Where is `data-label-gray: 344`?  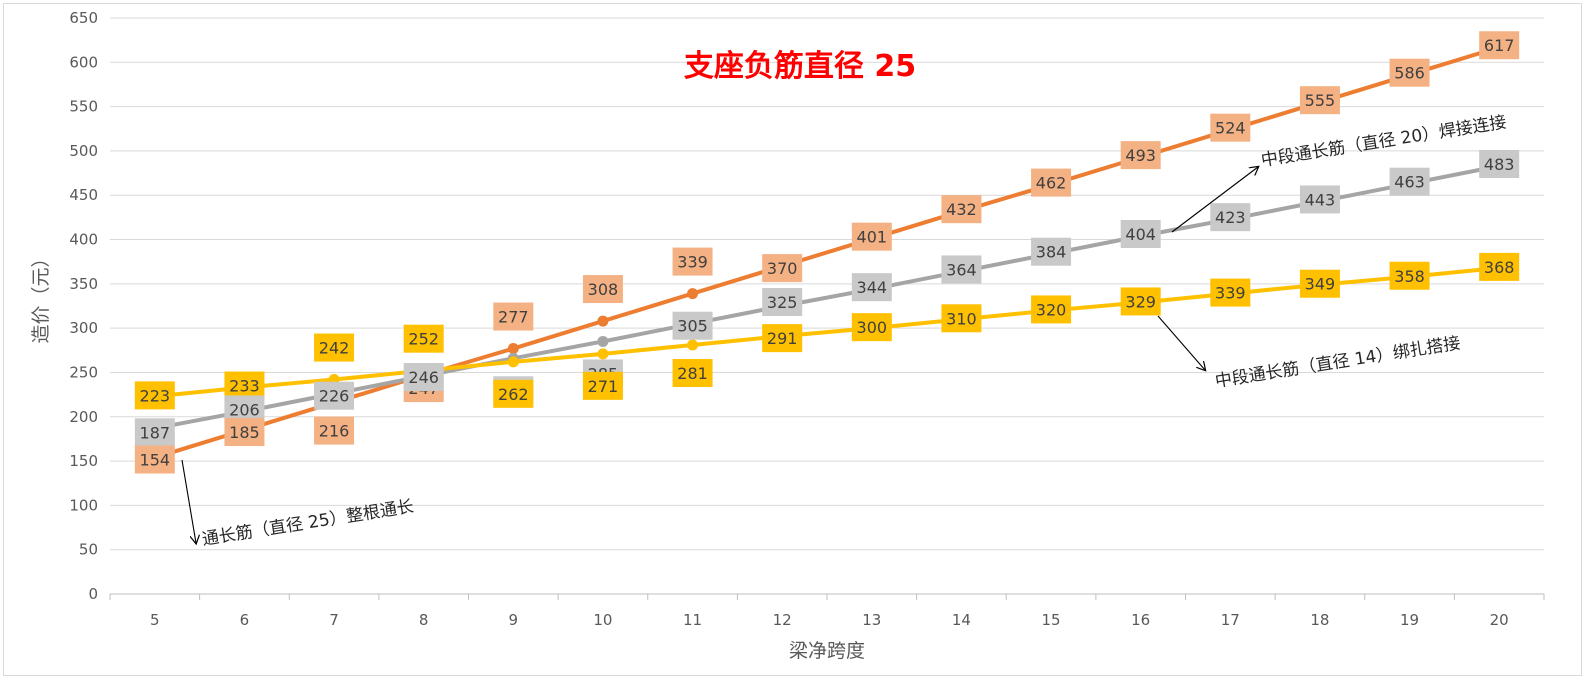 data-label-gray: 344 is located at coordinates (871, 287).